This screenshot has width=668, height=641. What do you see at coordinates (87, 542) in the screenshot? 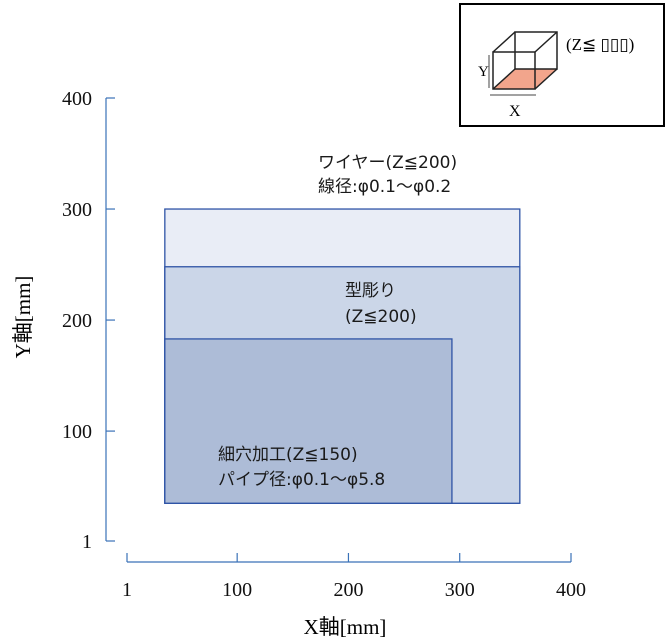
I see `y-tick-label: 1` at bounding box center [87, 542].